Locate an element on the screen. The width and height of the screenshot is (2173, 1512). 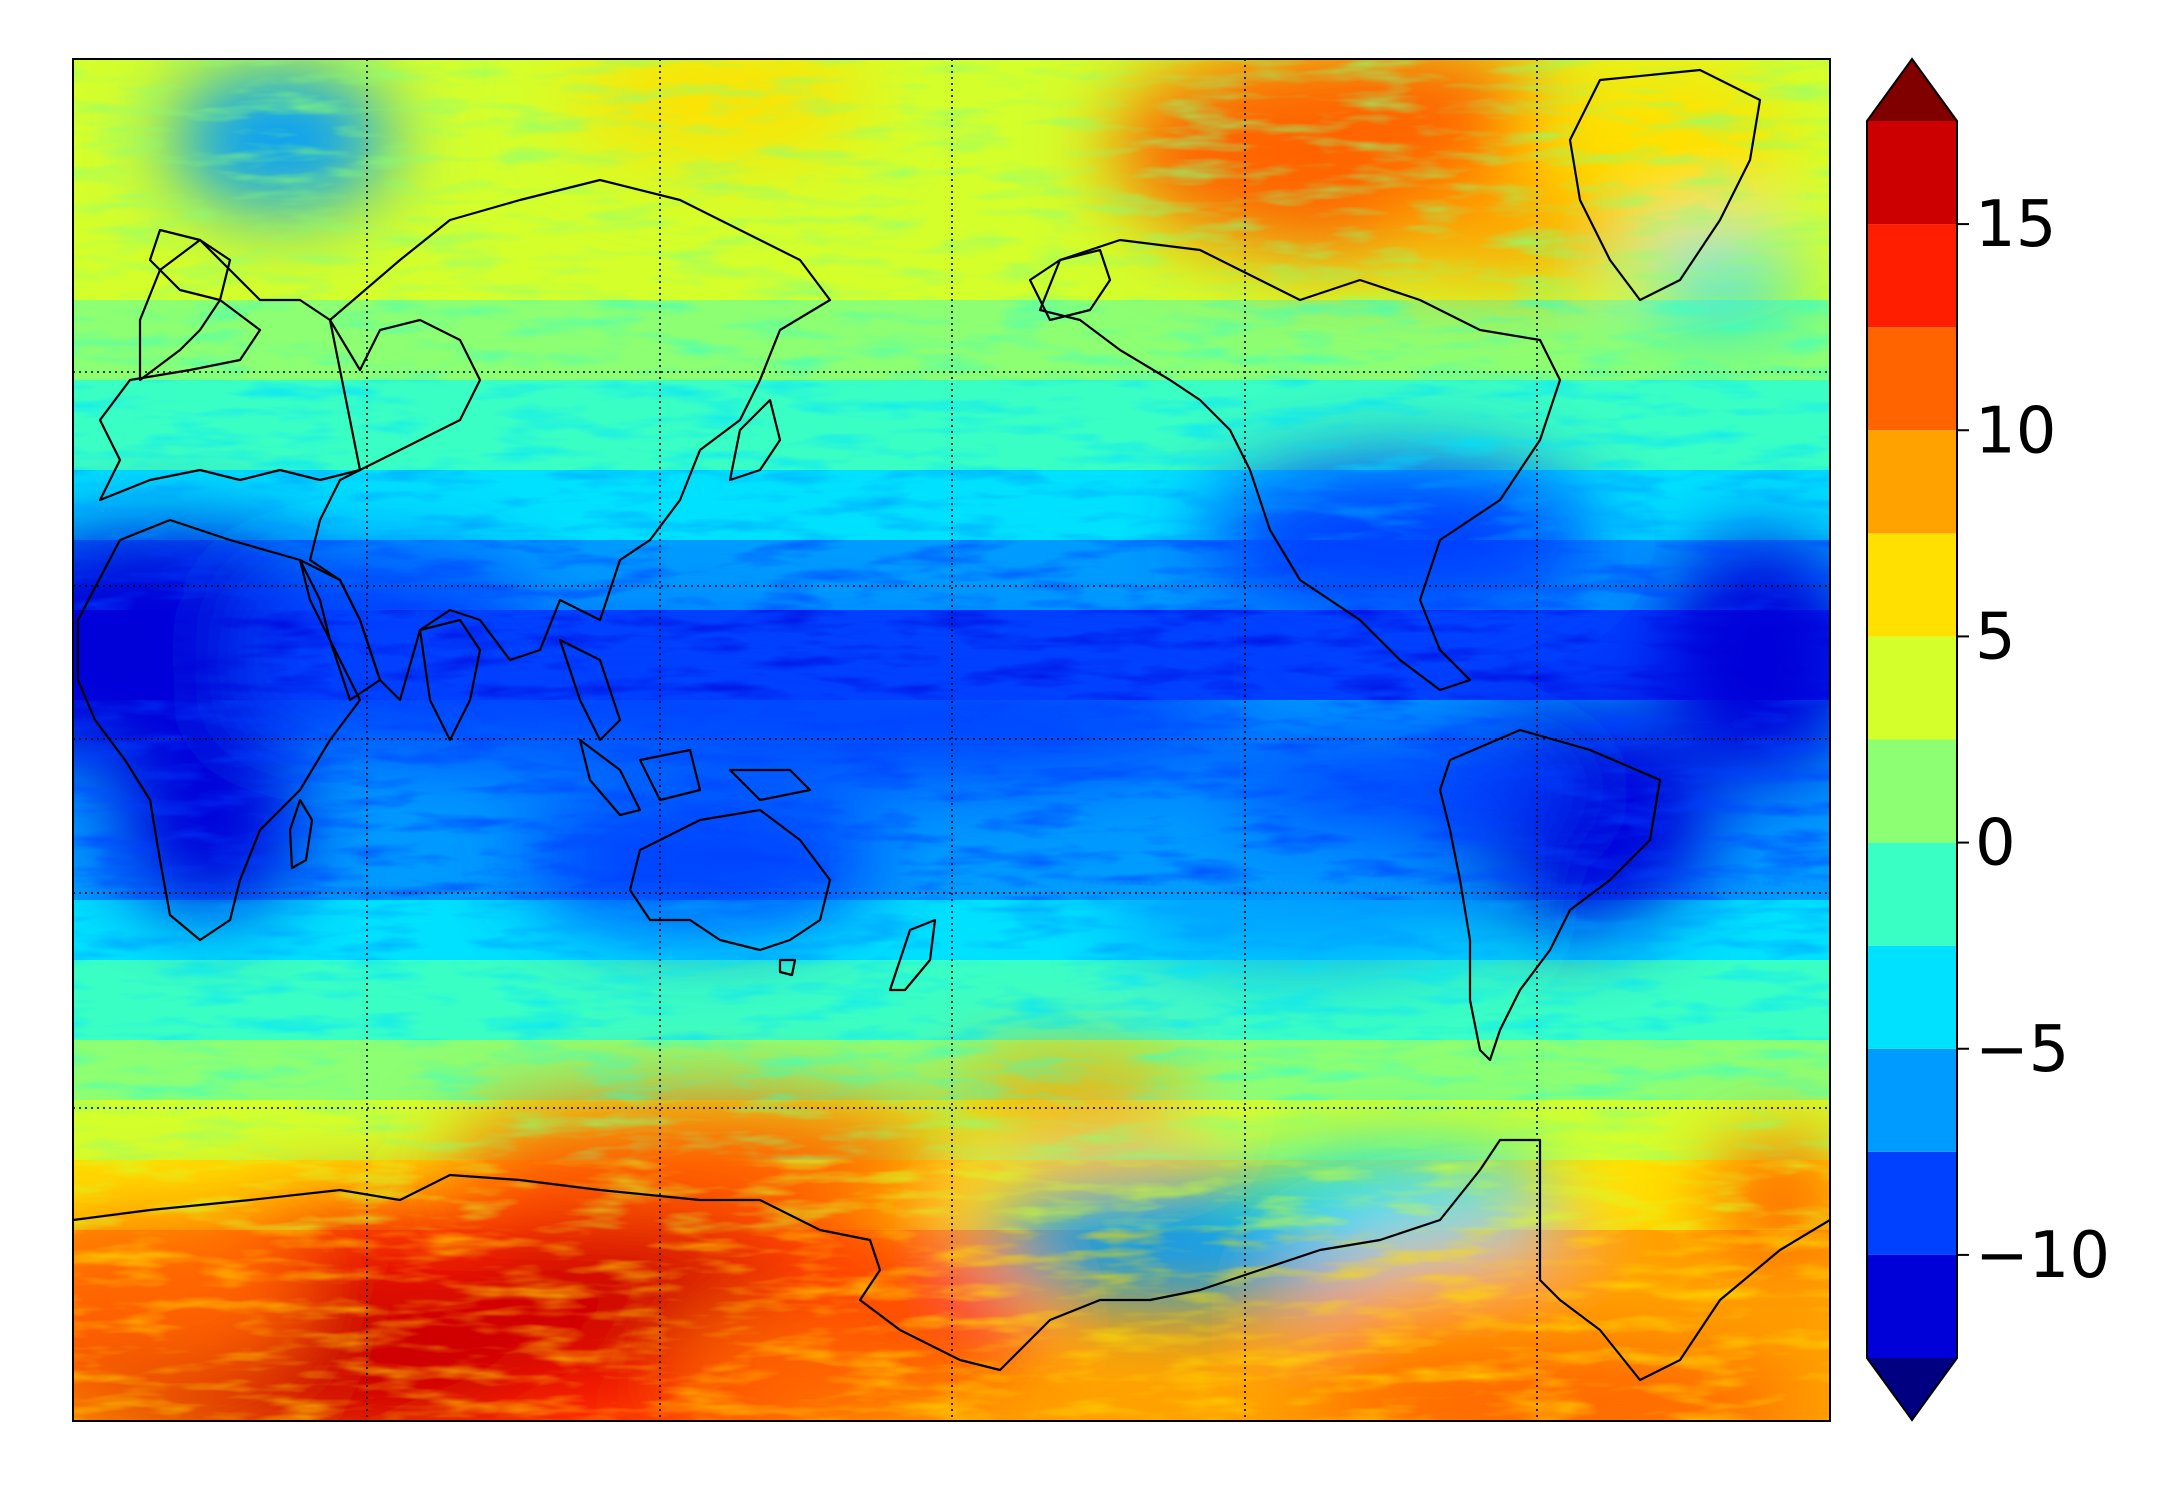
colorbar-tick-label: 5 is located at coordinates (1995, 637).